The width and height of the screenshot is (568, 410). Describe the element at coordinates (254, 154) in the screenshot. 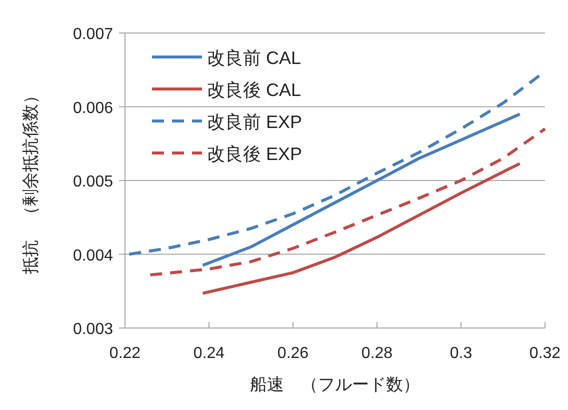

I see `legend-label: 改良後 EXP` at that location.